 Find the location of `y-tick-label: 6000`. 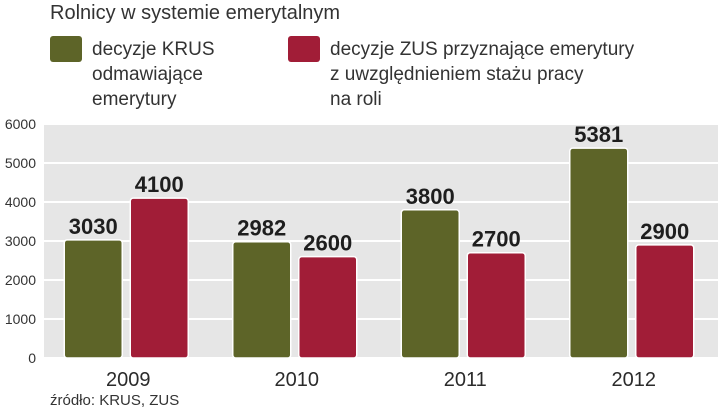

y-tick-label: 6000 is located at coordinates (20, 124).